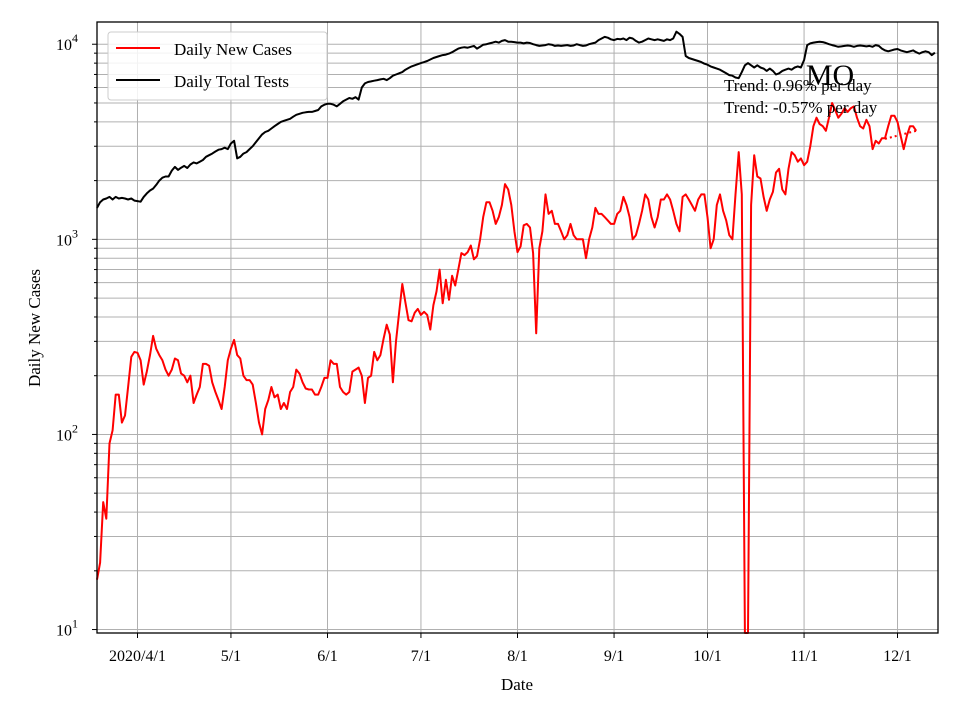 This screenshot has height=720, width=960. I want to click on y-tick-label-1: 10², so click(67, 432).